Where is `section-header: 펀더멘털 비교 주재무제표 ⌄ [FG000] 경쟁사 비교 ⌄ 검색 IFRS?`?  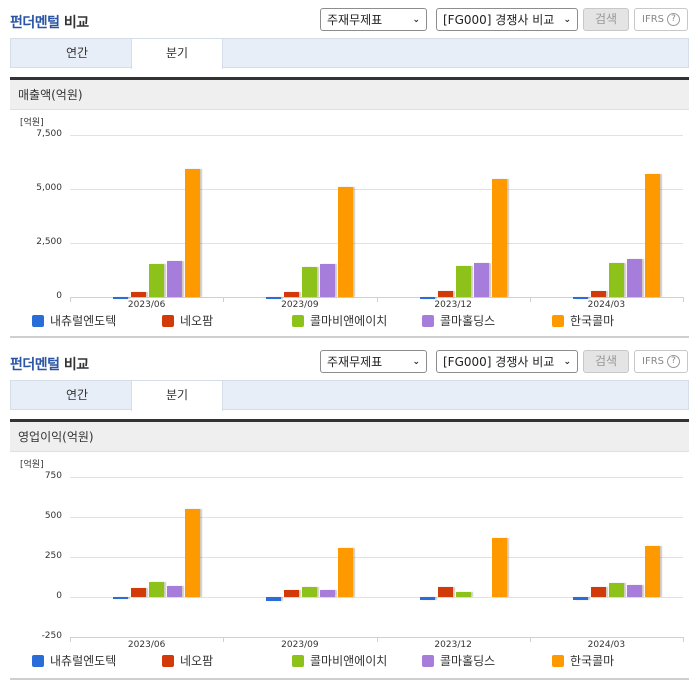
section-header: 펀더멘털 비교 주재무제표 ⌄ [FG000] 경쟁사 비교 ⌄ 검색 IFRS? is located at coordinates (348, 361).